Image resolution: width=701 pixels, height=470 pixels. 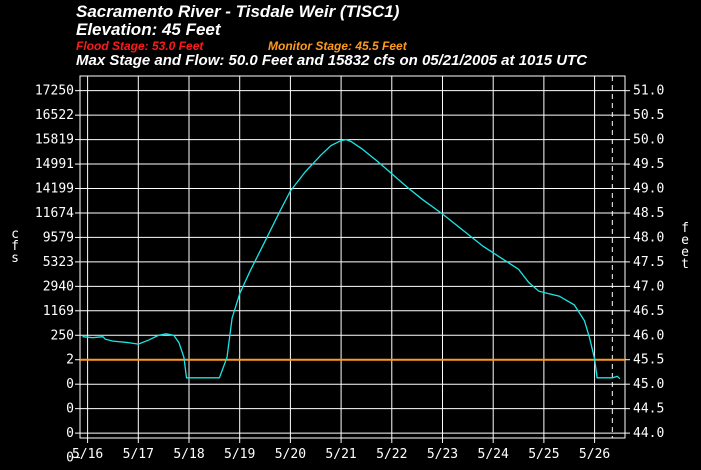 What do you see at coordinates (54, 91) in the screenshot?
I see `left-tick-label: 17250` at bounding box center [54, 91].